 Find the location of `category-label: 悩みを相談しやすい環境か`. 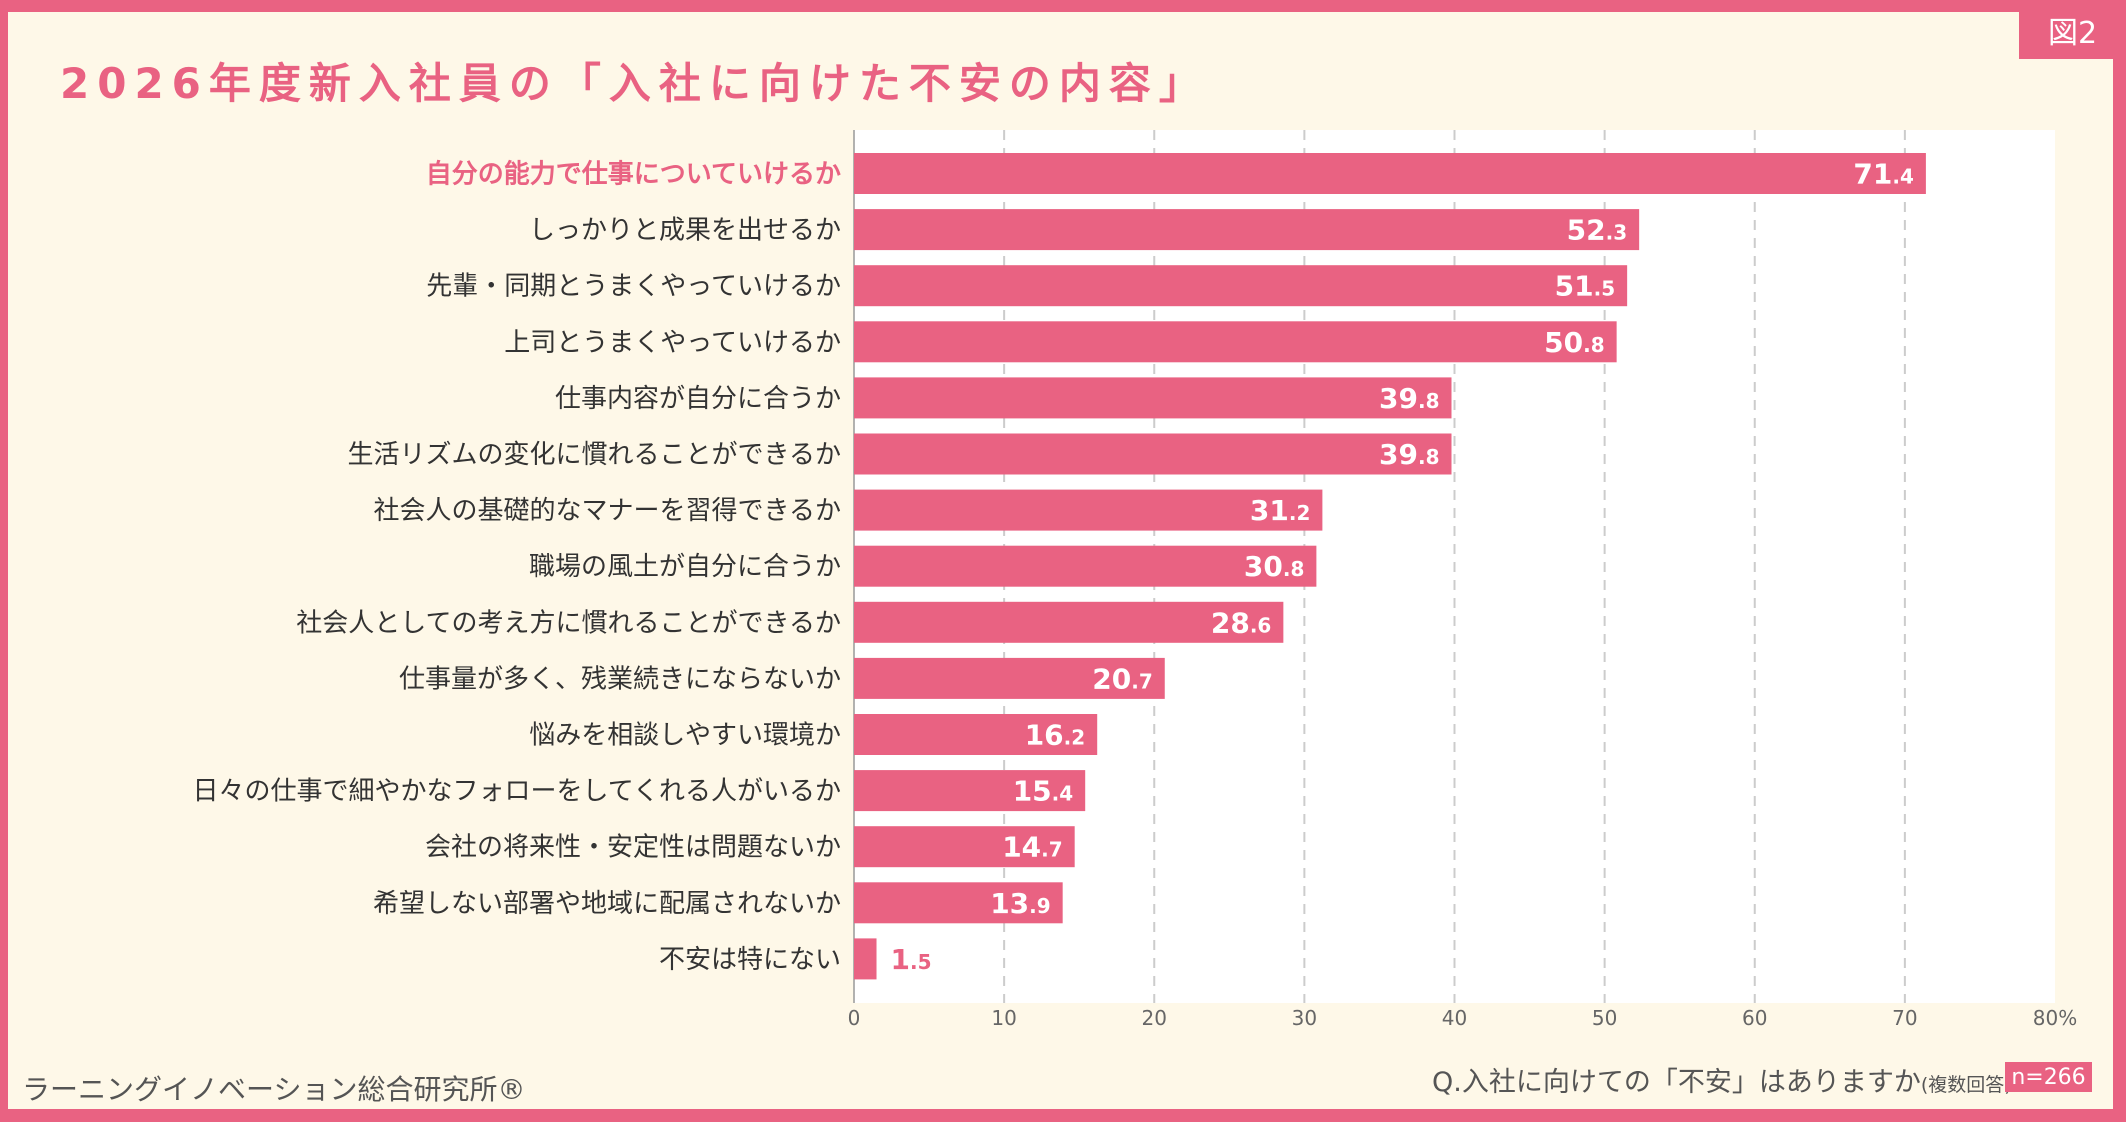

category-label: 悩みを相談しやすい環境か is located at coordinates (685, 736).